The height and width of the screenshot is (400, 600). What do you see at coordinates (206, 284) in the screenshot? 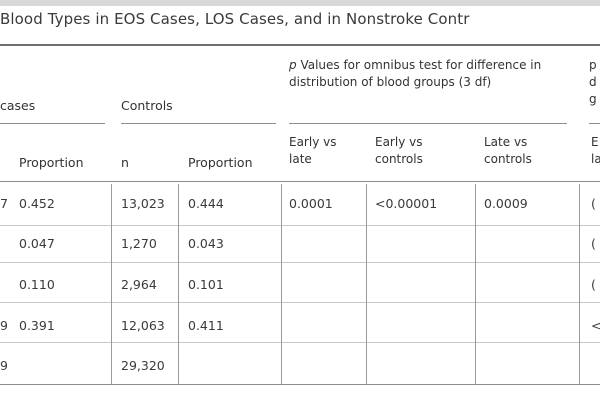
I see `row3-controls-proportion: 0.101` at bounding box center [206, 284].